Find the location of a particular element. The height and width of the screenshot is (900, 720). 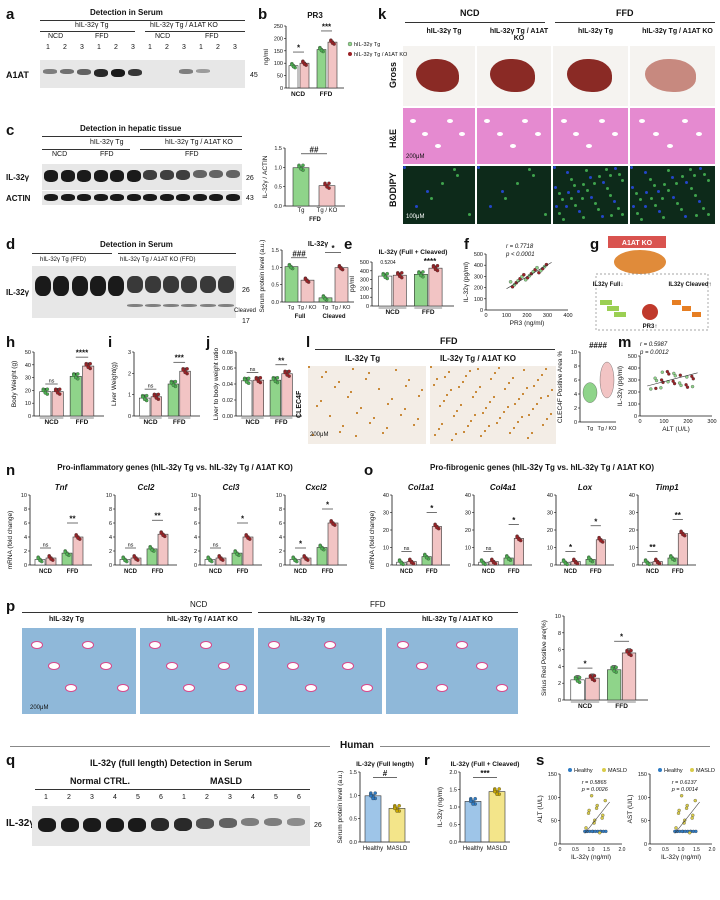

f-p: p < 0.0001 is located at coordinates (520, 255).